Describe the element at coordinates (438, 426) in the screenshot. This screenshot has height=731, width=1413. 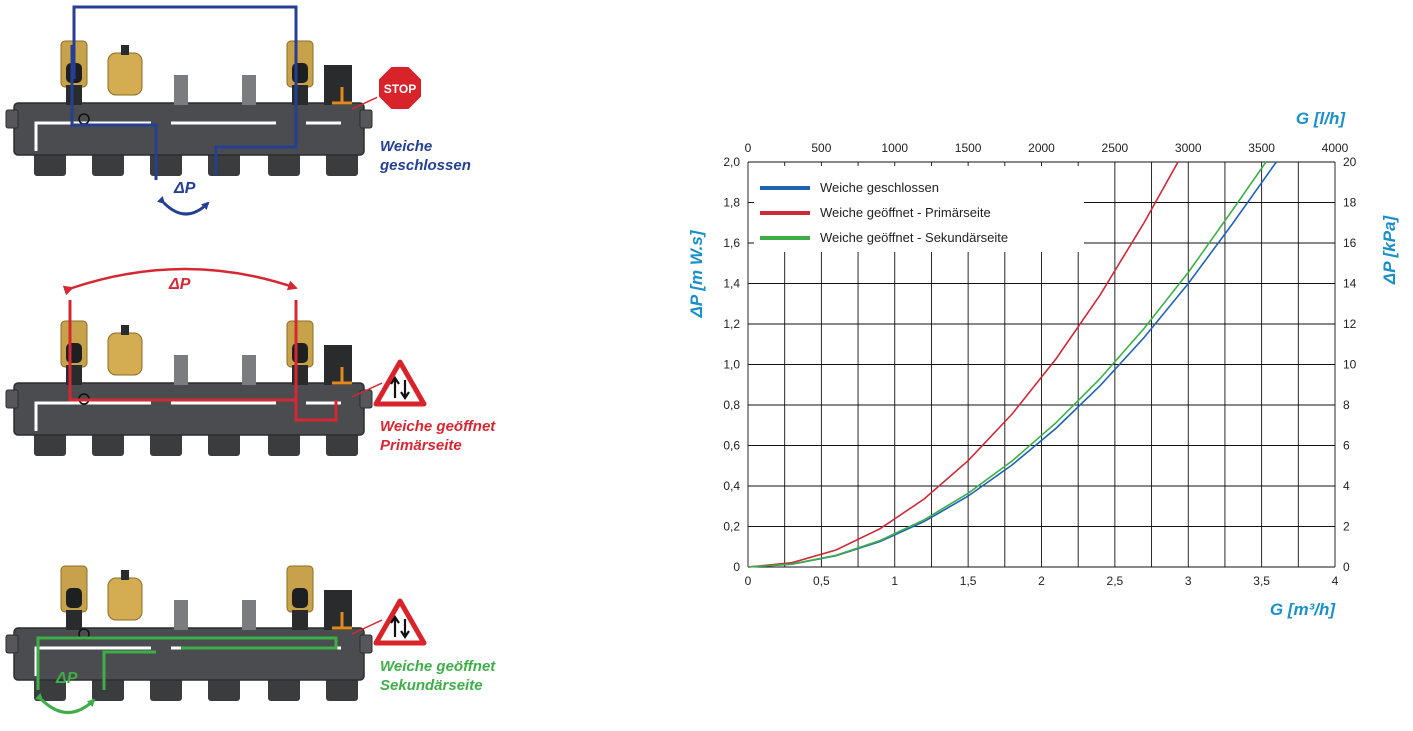
I see `caption-primary-line1: Weiche geöffnet` at that location.